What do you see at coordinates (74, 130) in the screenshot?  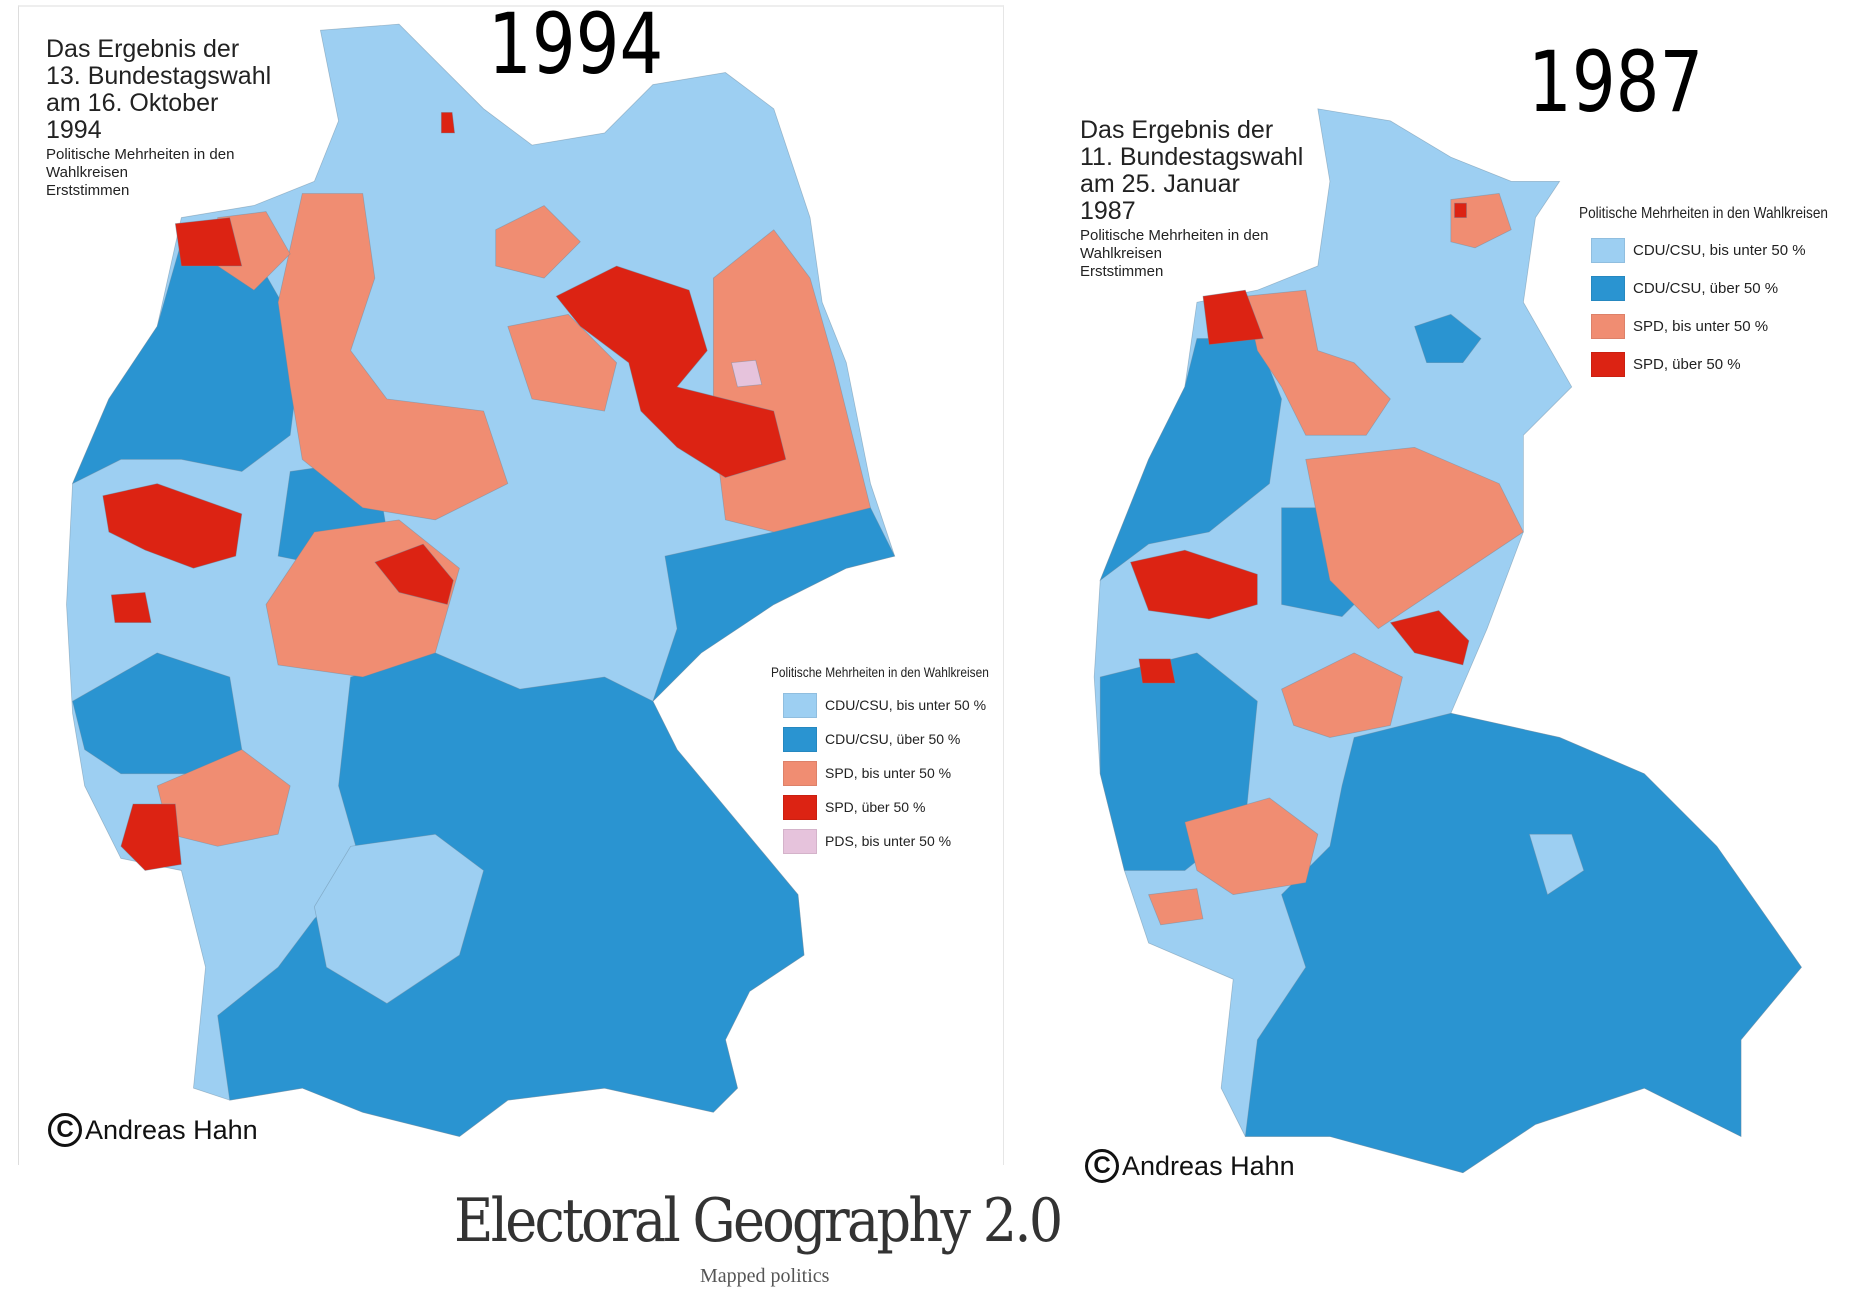 I see `title-line: 1994` at bounding box center [74, 130].